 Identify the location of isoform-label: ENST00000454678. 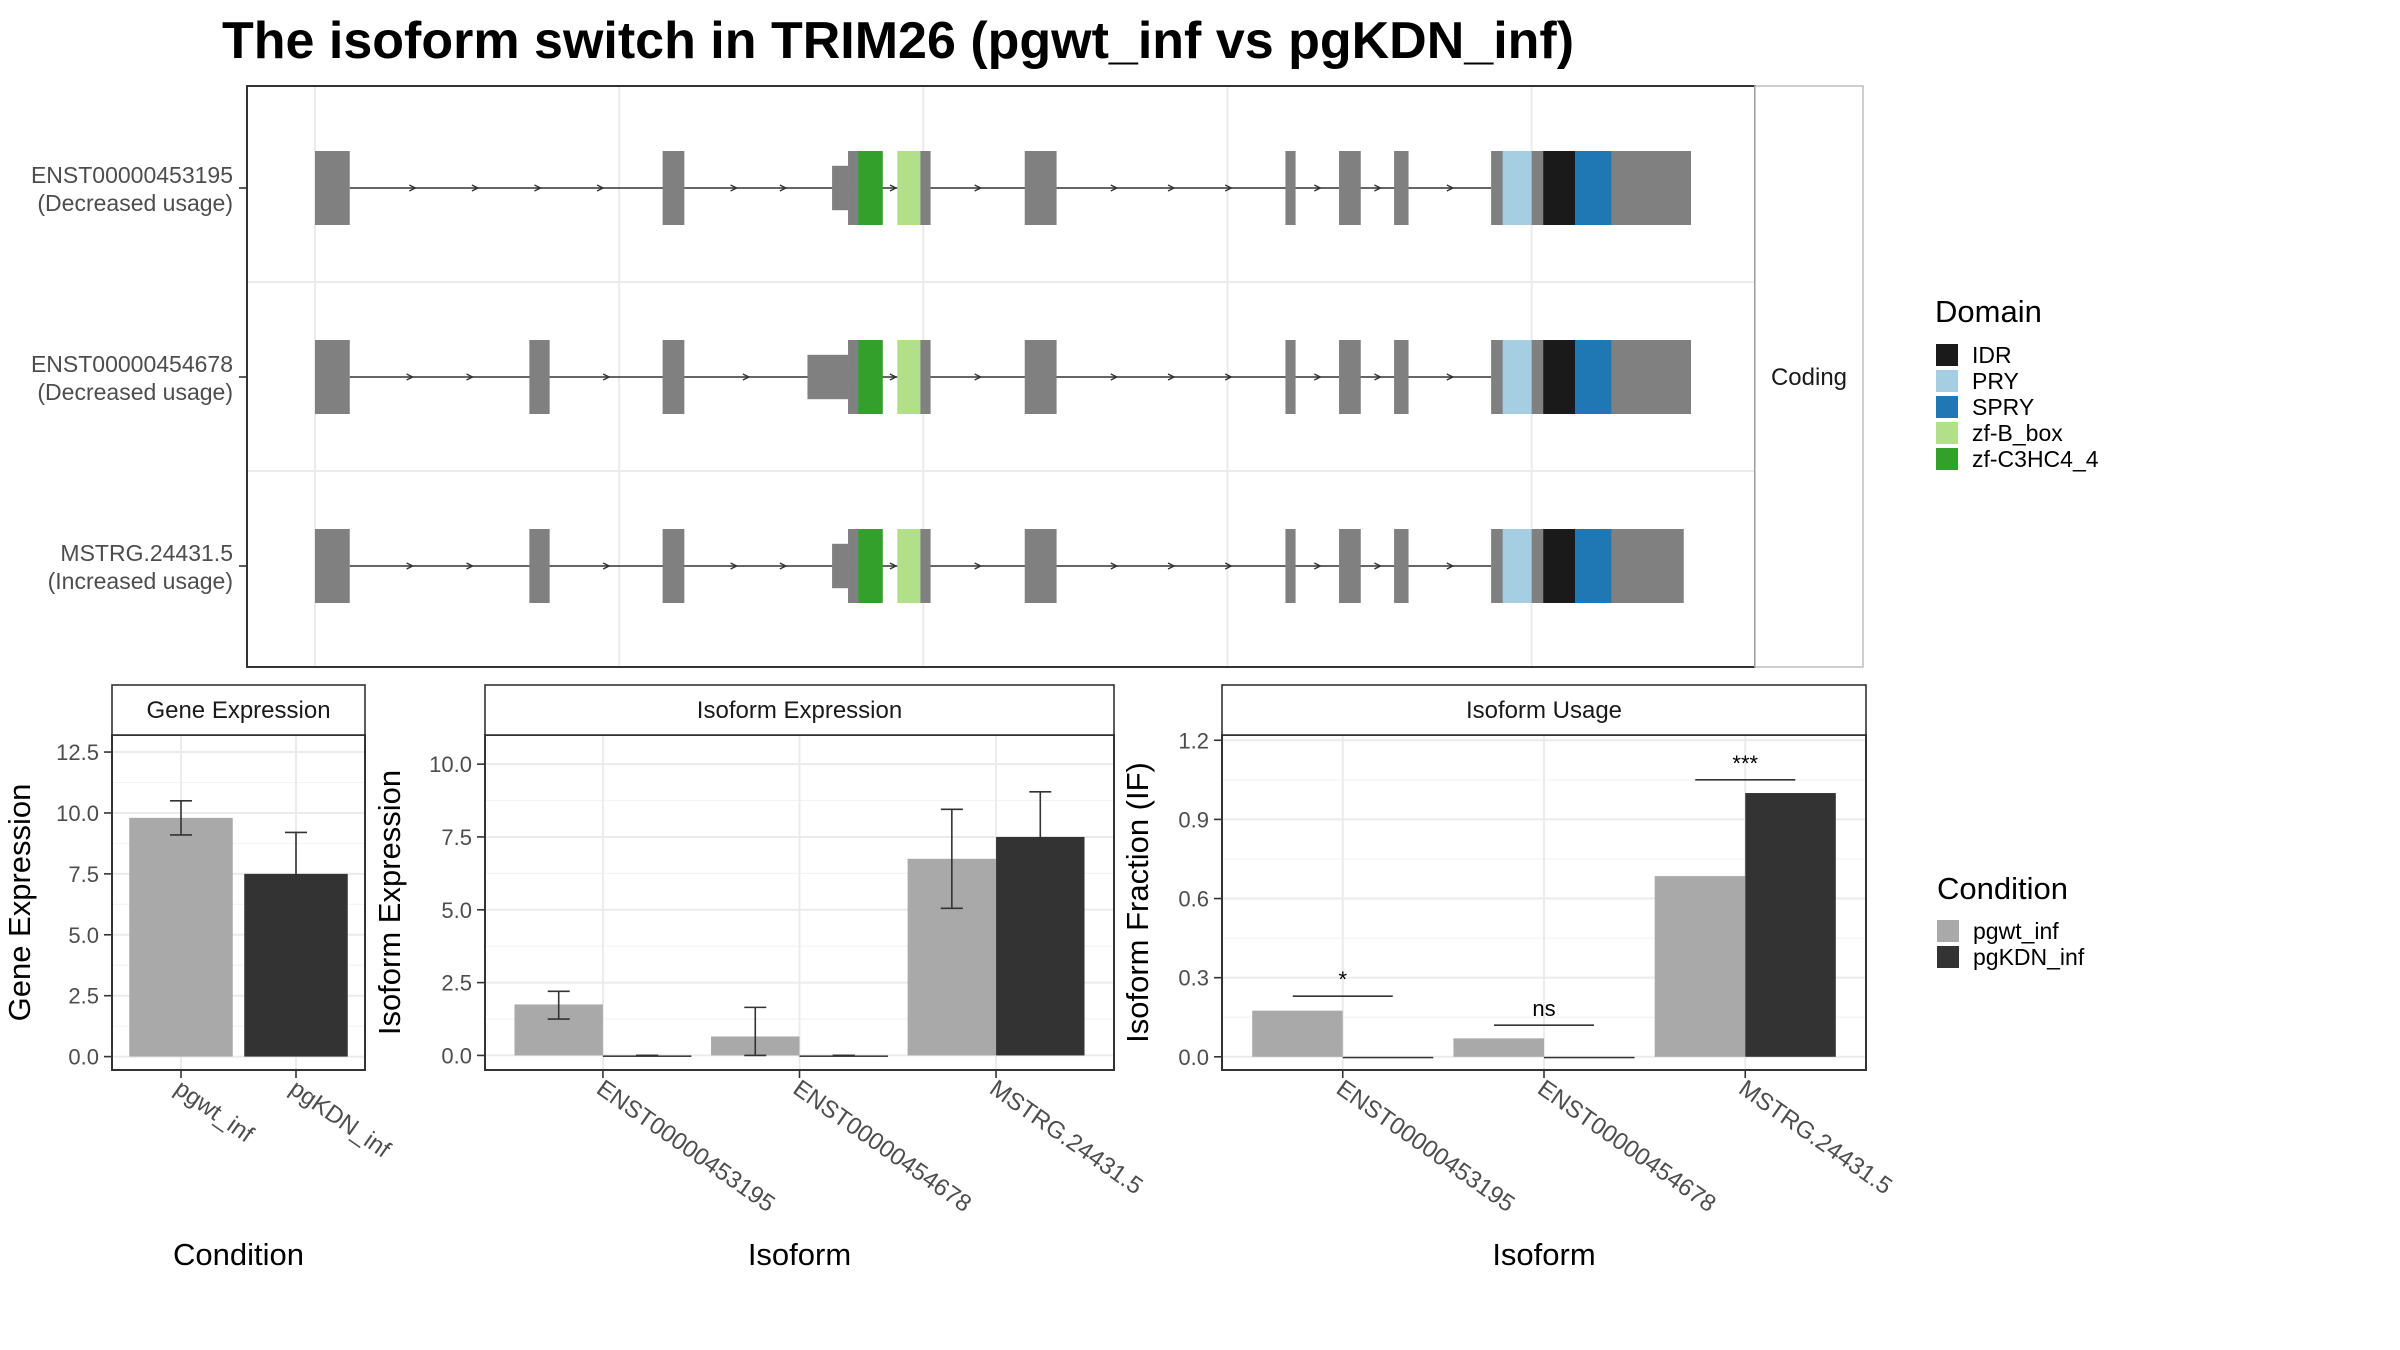
(132, 364).